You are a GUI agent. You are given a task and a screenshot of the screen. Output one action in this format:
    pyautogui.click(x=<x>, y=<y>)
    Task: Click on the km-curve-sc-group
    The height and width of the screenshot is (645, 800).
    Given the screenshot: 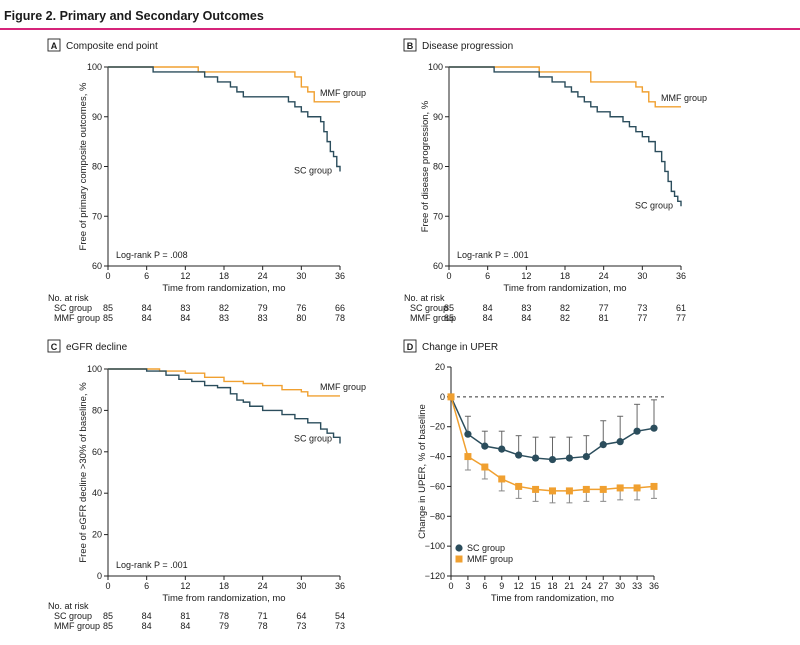 What is the action you would take?
    pyautogui.click(x=224, y=406)
    